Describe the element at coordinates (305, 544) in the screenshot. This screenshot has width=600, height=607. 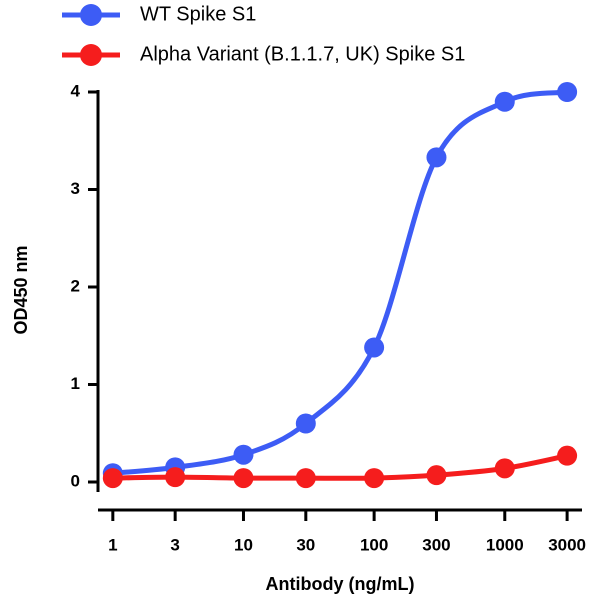
I see `x-tick-label: 30` at that location.